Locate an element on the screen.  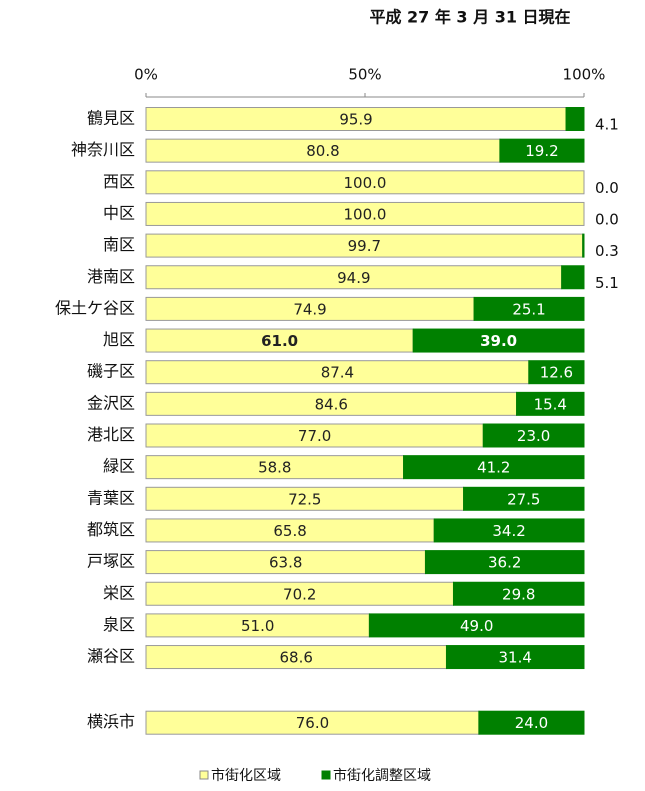
value-label: 74.9 is located at coordinates (309, 309).